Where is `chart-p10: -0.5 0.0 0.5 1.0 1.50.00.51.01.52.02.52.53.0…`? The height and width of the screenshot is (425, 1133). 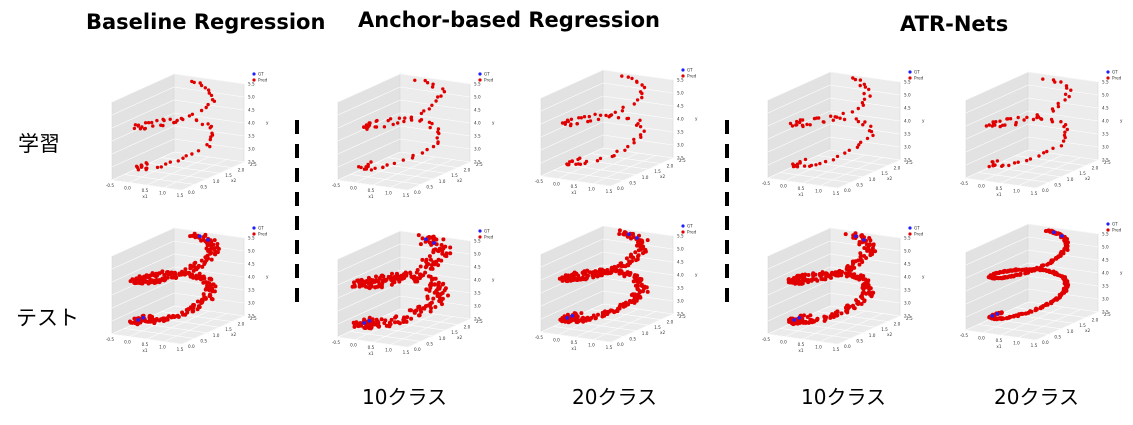
chart-p10: -0.5 0.0 0.5 1.0 1.50.00.51.01.52.02.52.53.0… is located at coordinates (1041, 285).